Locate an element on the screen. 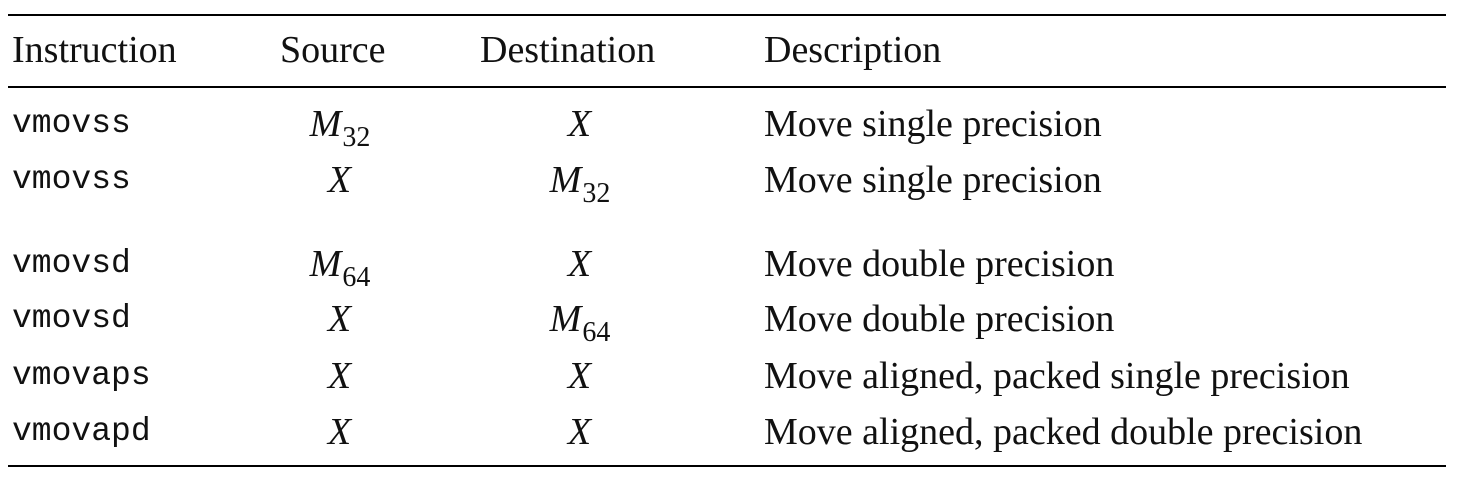 This screenshot has width=1468, height=482. table-row: vmovsd M64 X Move double precision is located at coordinates (734, 266).